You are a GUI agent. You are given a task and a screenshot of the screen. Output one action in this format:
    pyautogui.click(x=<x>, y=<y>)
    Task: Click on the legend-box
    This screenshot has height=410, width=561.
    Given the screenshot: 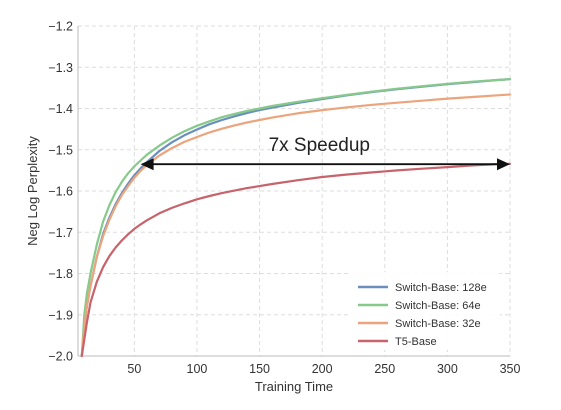 What is the action you would take?
    pyautogui.click(x=425, y=311)
    